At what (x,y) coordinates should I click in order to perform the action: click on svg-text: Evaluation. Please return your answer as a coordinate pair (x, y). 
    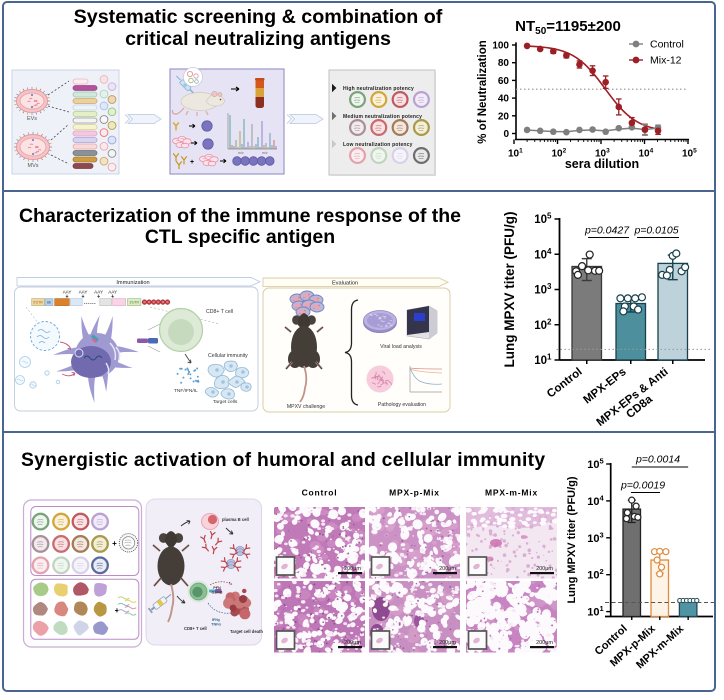
    Looking at the image, I should click on (345, 283).